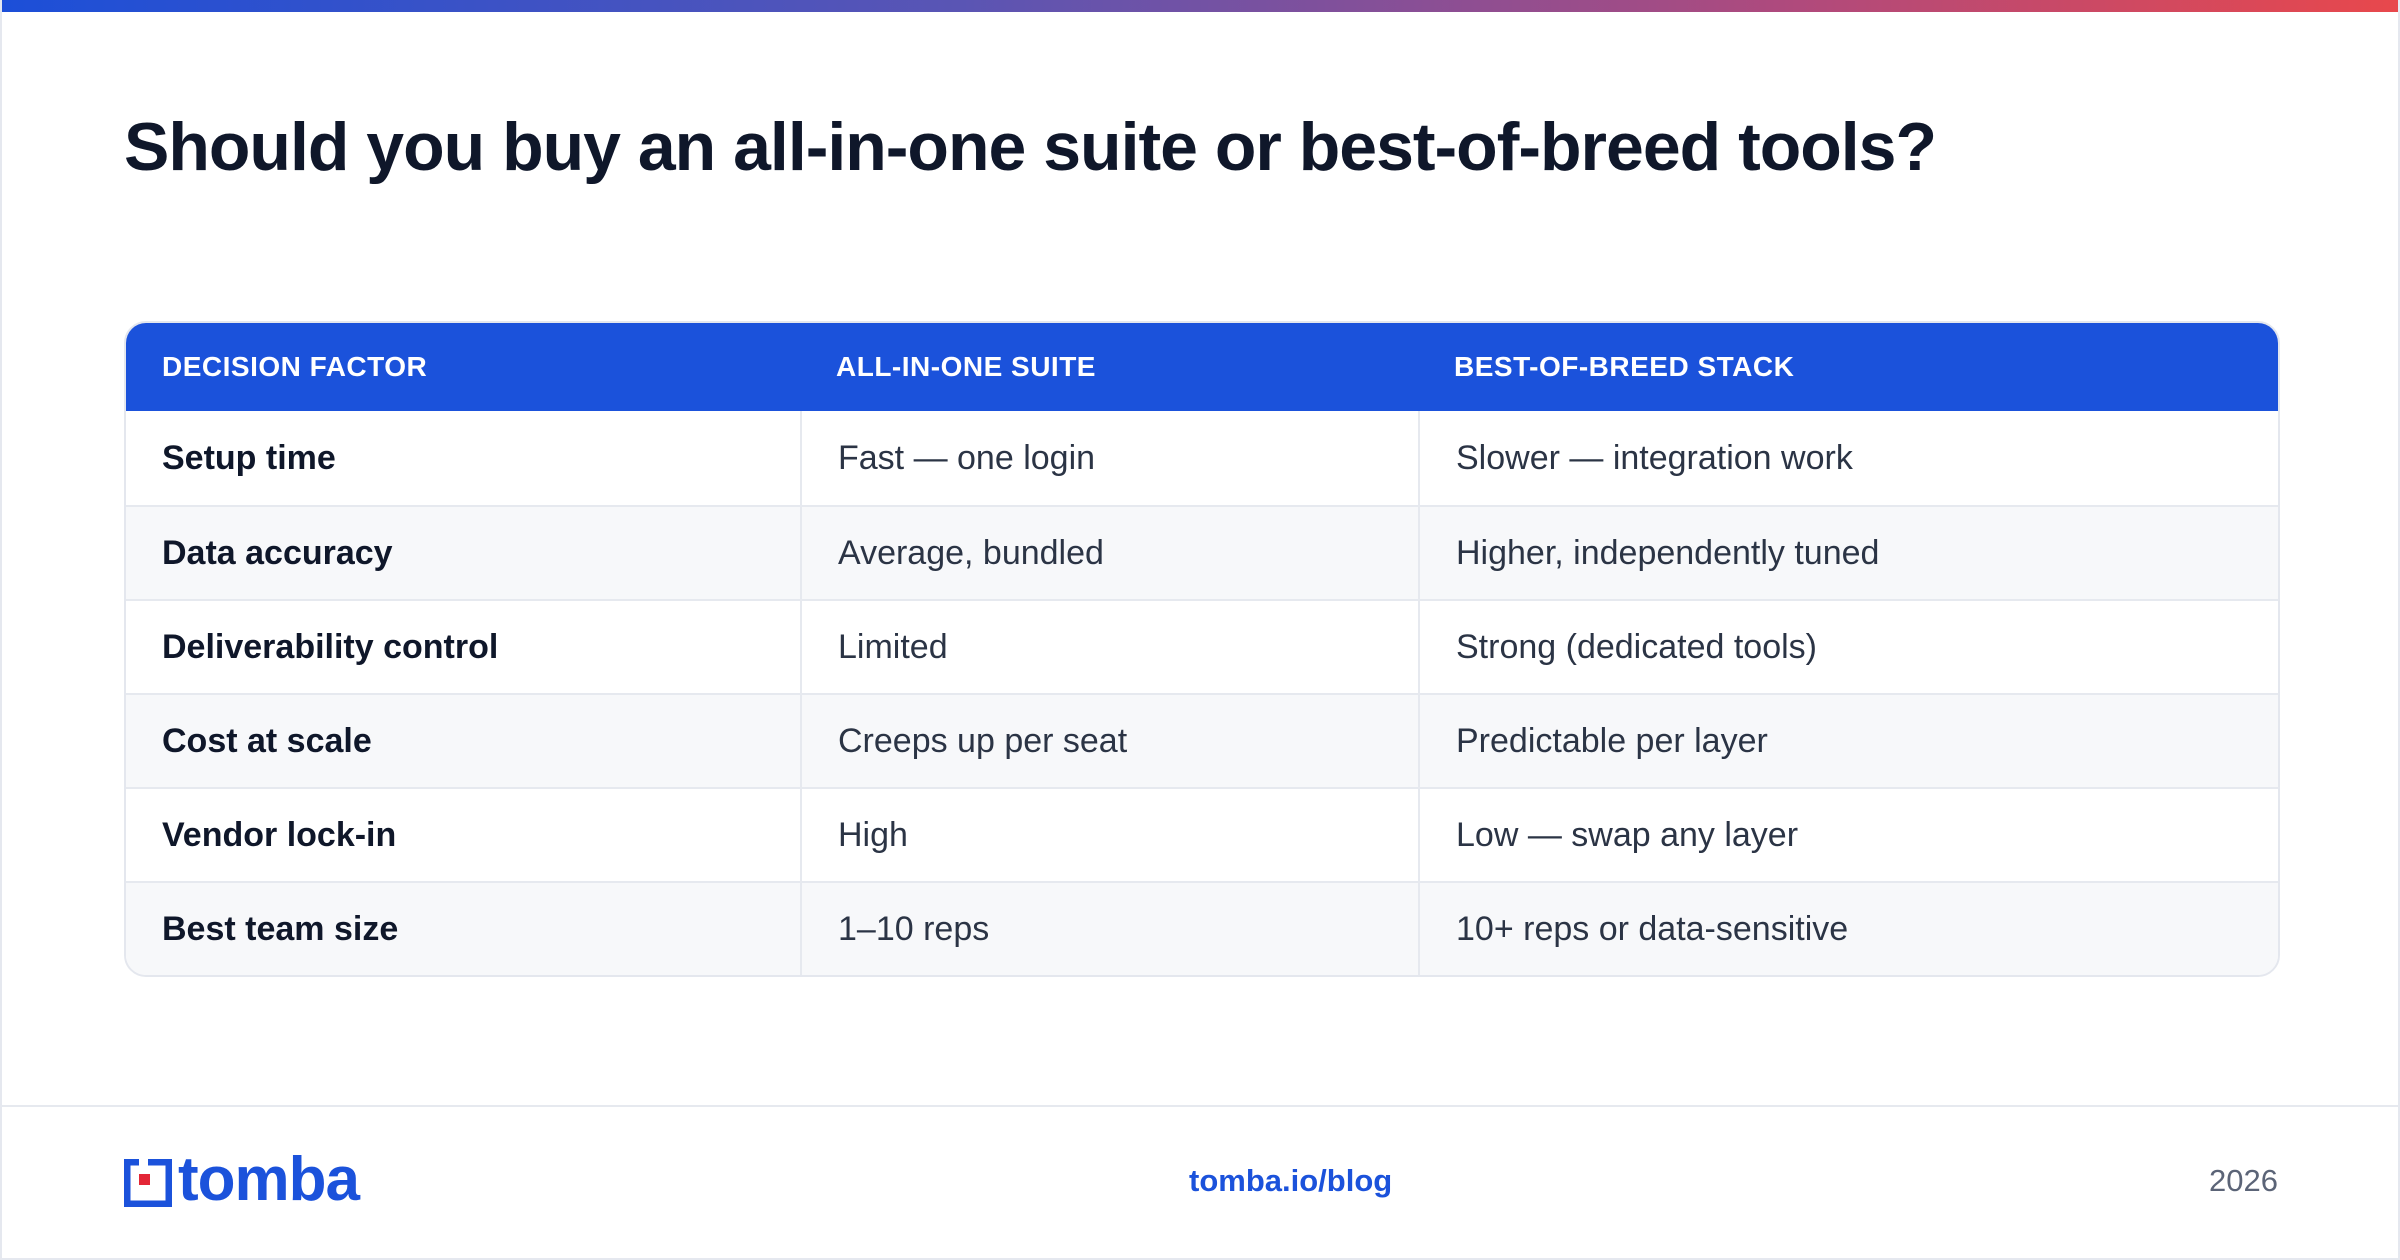 The image size is (2400, 1260). Describe the element at coordinates (2243, 1180) in the screenshot. I see `footer-year: 2026` at that location.